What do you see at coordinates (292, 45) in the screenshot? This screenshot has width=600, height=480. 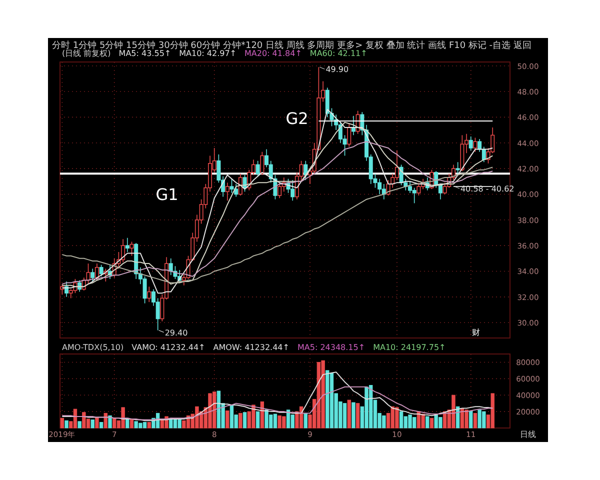 I see `chart-subtitle: 分时 1分钟 5分钟 15分钟 30分钟 60分钟 分钟*120 日线 周线 多周期 更多> 复权 叠加 统计 画线 F10 标记 -自选 返回` at bounding box center [292, 45].